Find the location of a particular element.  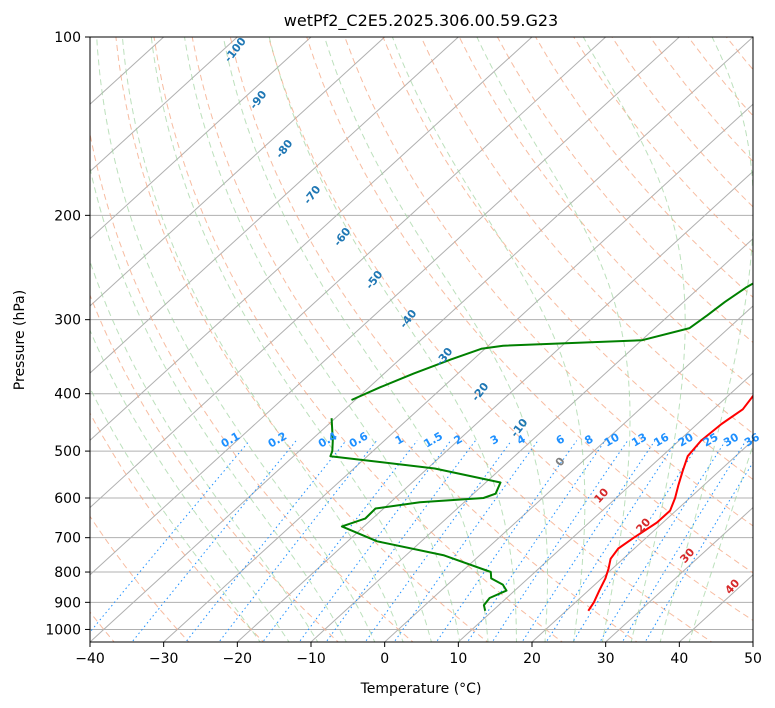

x-axis-title: Temperature (°C) is located at coordinates (421, 689).